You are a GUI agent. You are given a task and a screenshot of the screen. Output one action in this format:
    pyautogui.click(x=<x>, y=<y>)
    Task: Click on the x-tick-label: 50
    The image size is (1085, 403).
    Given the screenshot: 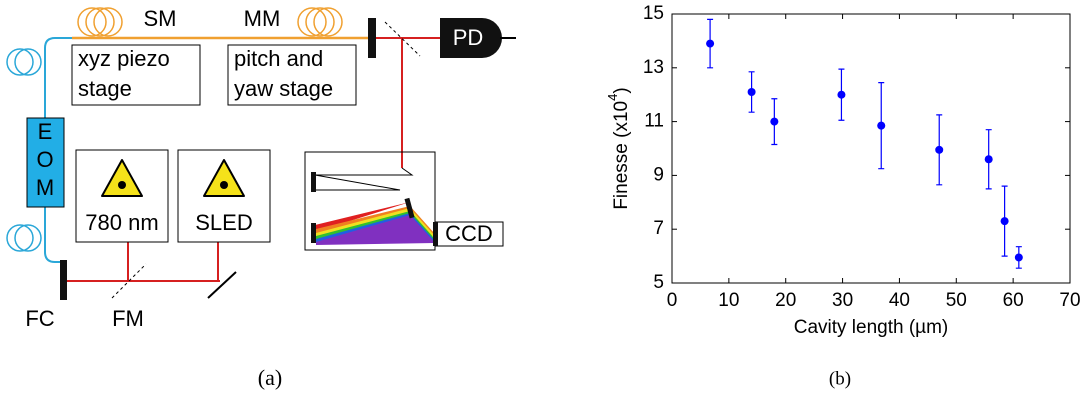 What is the action you would take?
    pyautogui.click(x=956, y=300)
    